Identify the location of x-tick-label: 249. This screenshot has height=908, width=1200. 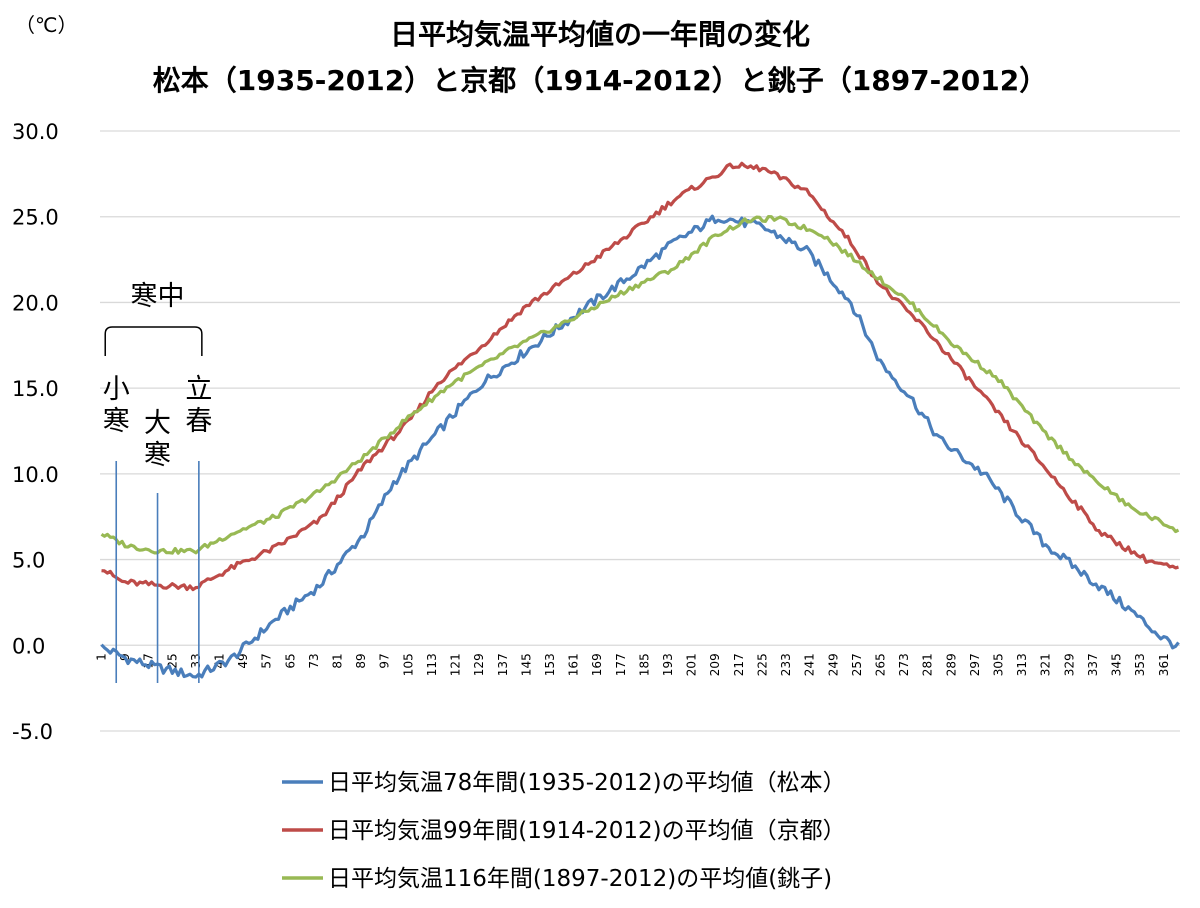
(833, 664).